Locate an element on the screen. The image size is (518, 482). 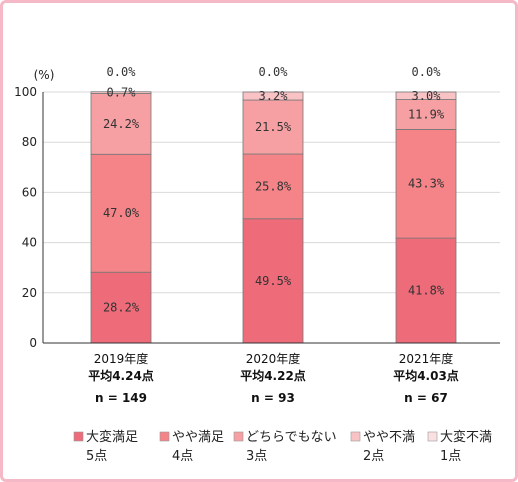
category-average: 平均4.22点 is located at coordinates (273, 375).